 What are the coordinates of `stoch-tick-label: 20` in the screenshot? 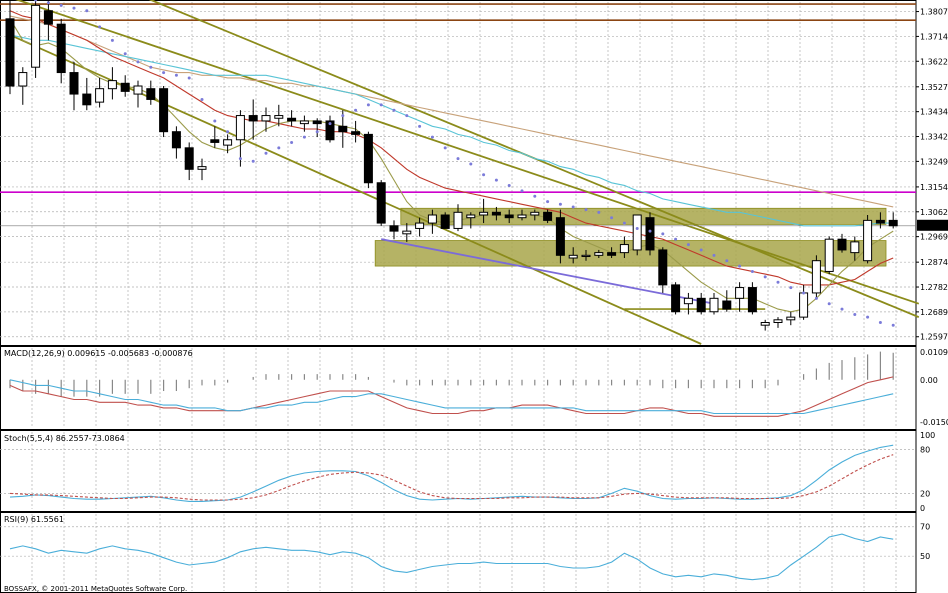 It's located at (925, 493).